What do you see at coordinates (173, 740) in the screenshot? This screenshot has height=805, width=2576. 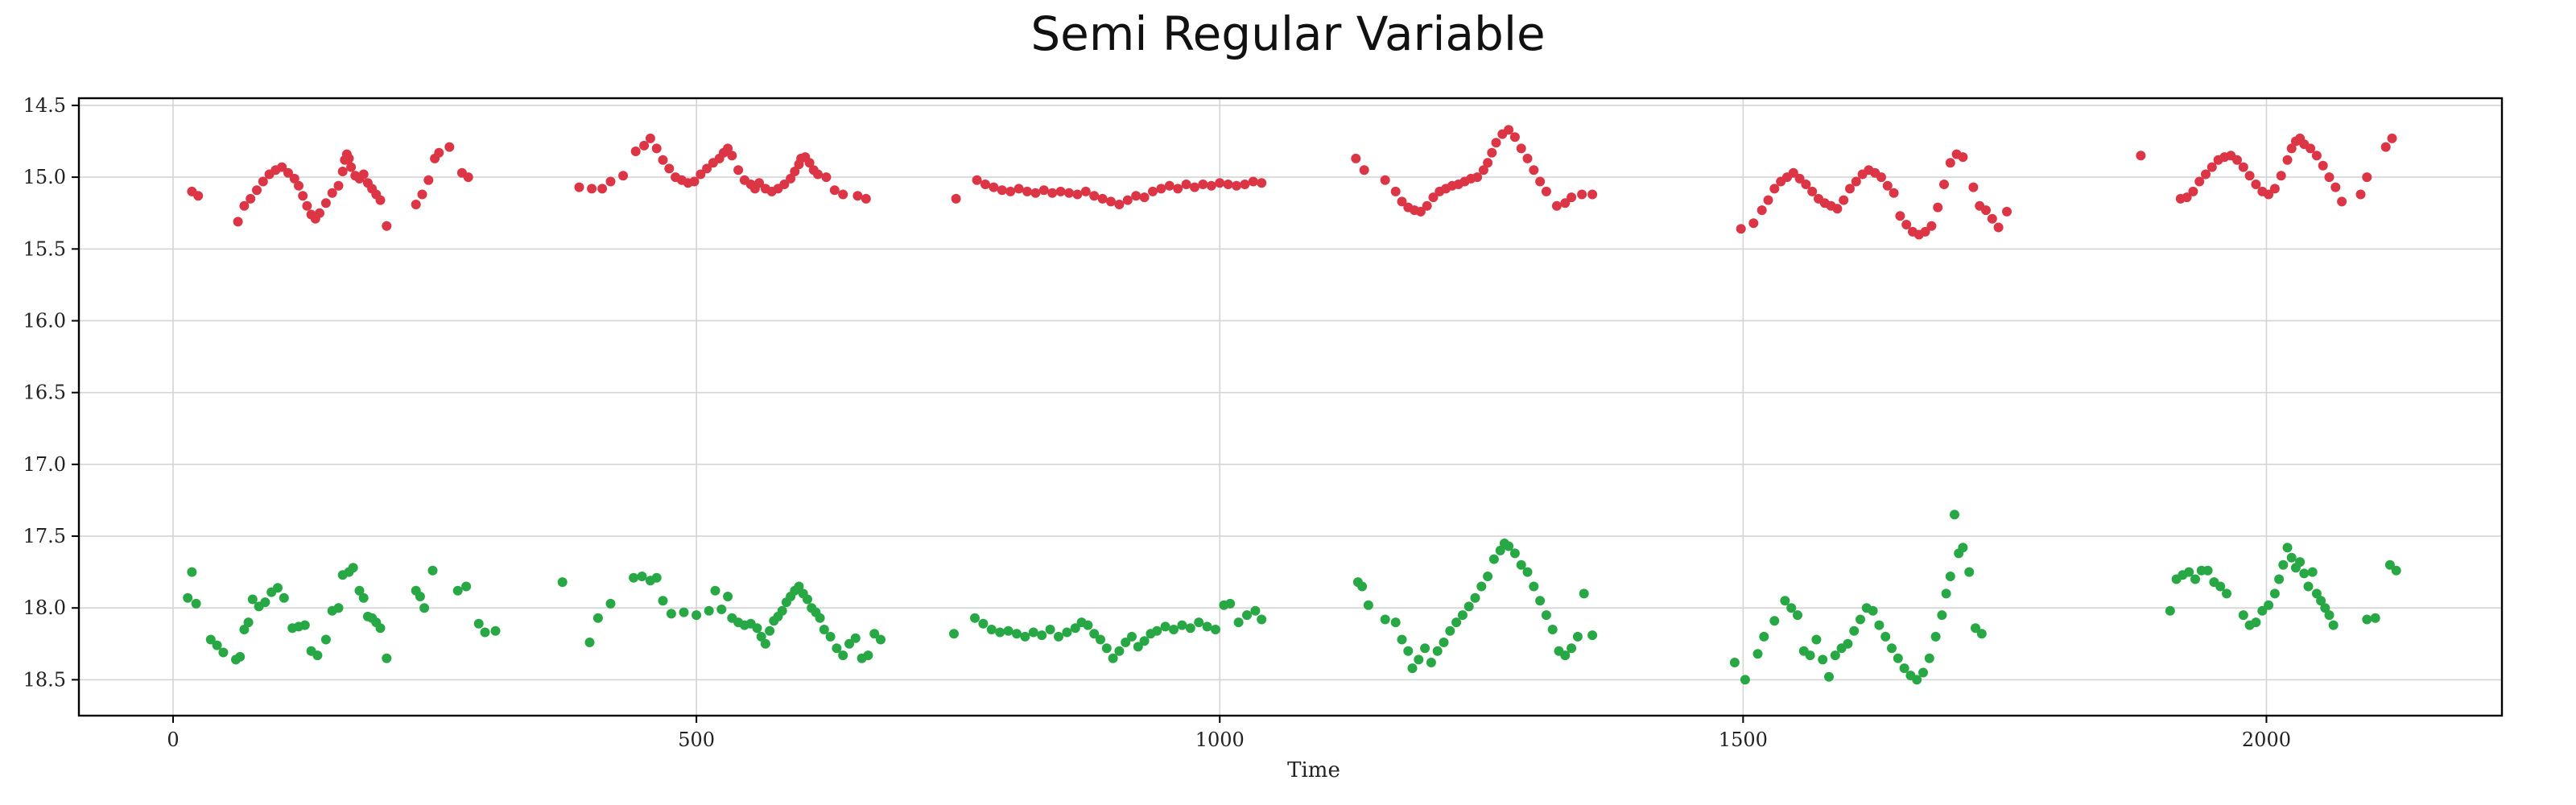 I see `x-tick-label: 0` at bounding box center [173, 740].